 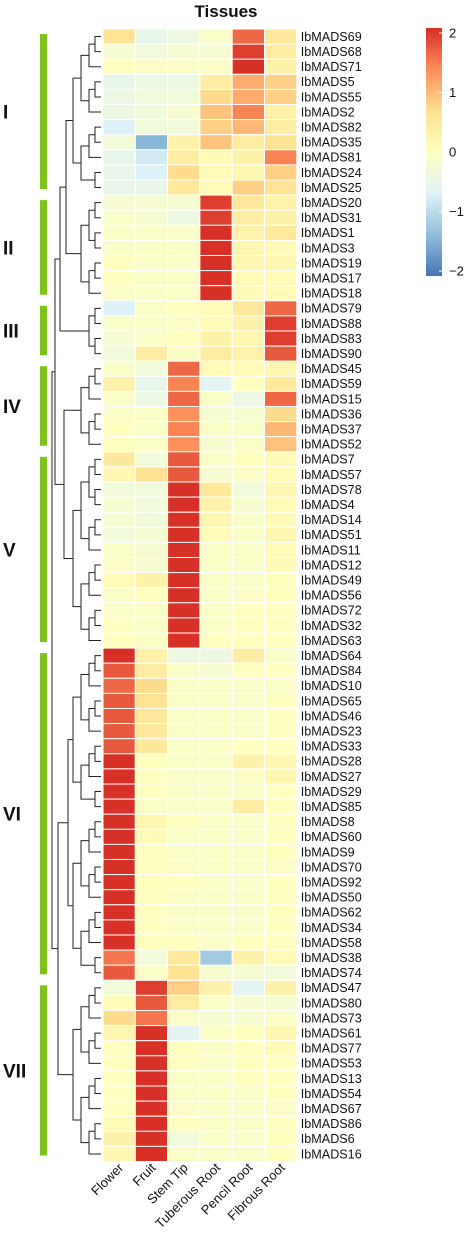 I want to click on row-label: IbMADS63, so click(x=331, y=641).